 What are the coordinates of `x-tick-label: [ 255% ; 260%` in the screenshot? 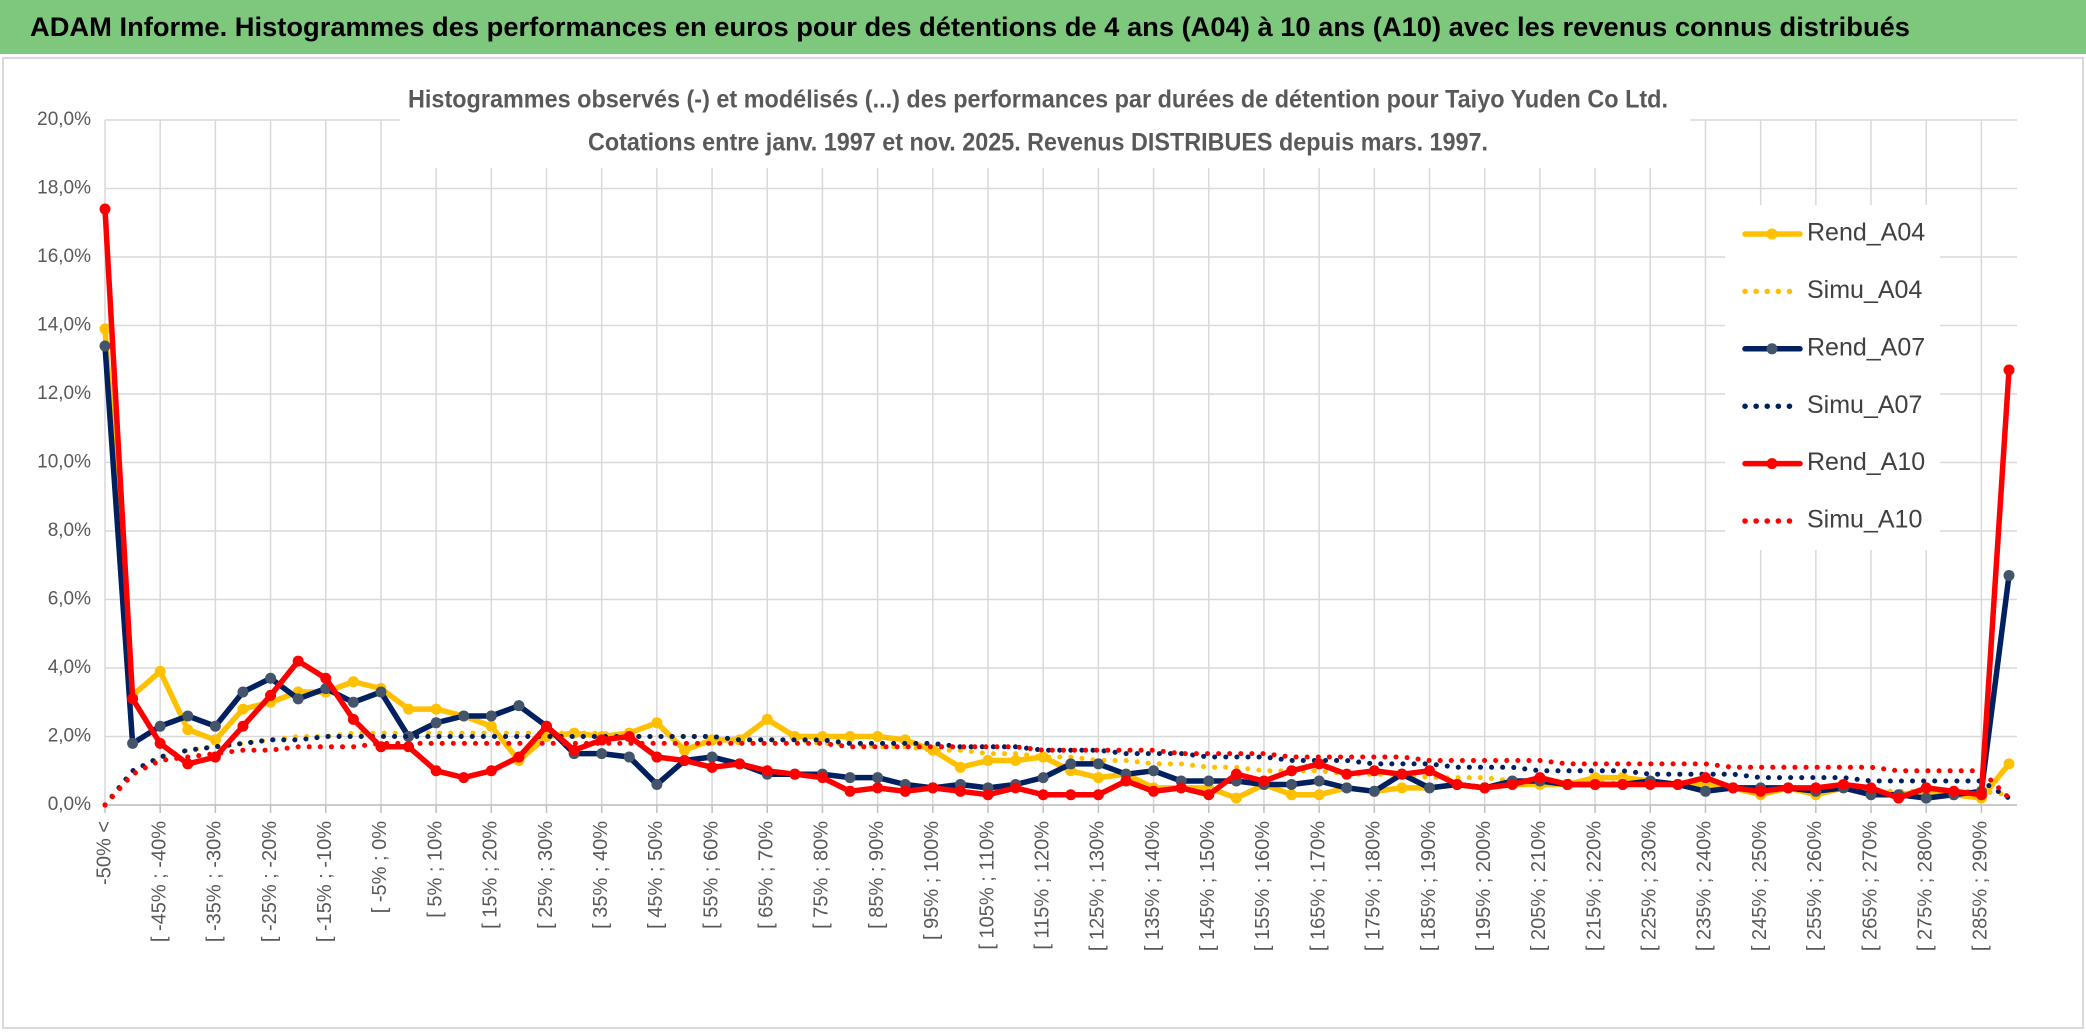 It's located at (1815, 886).